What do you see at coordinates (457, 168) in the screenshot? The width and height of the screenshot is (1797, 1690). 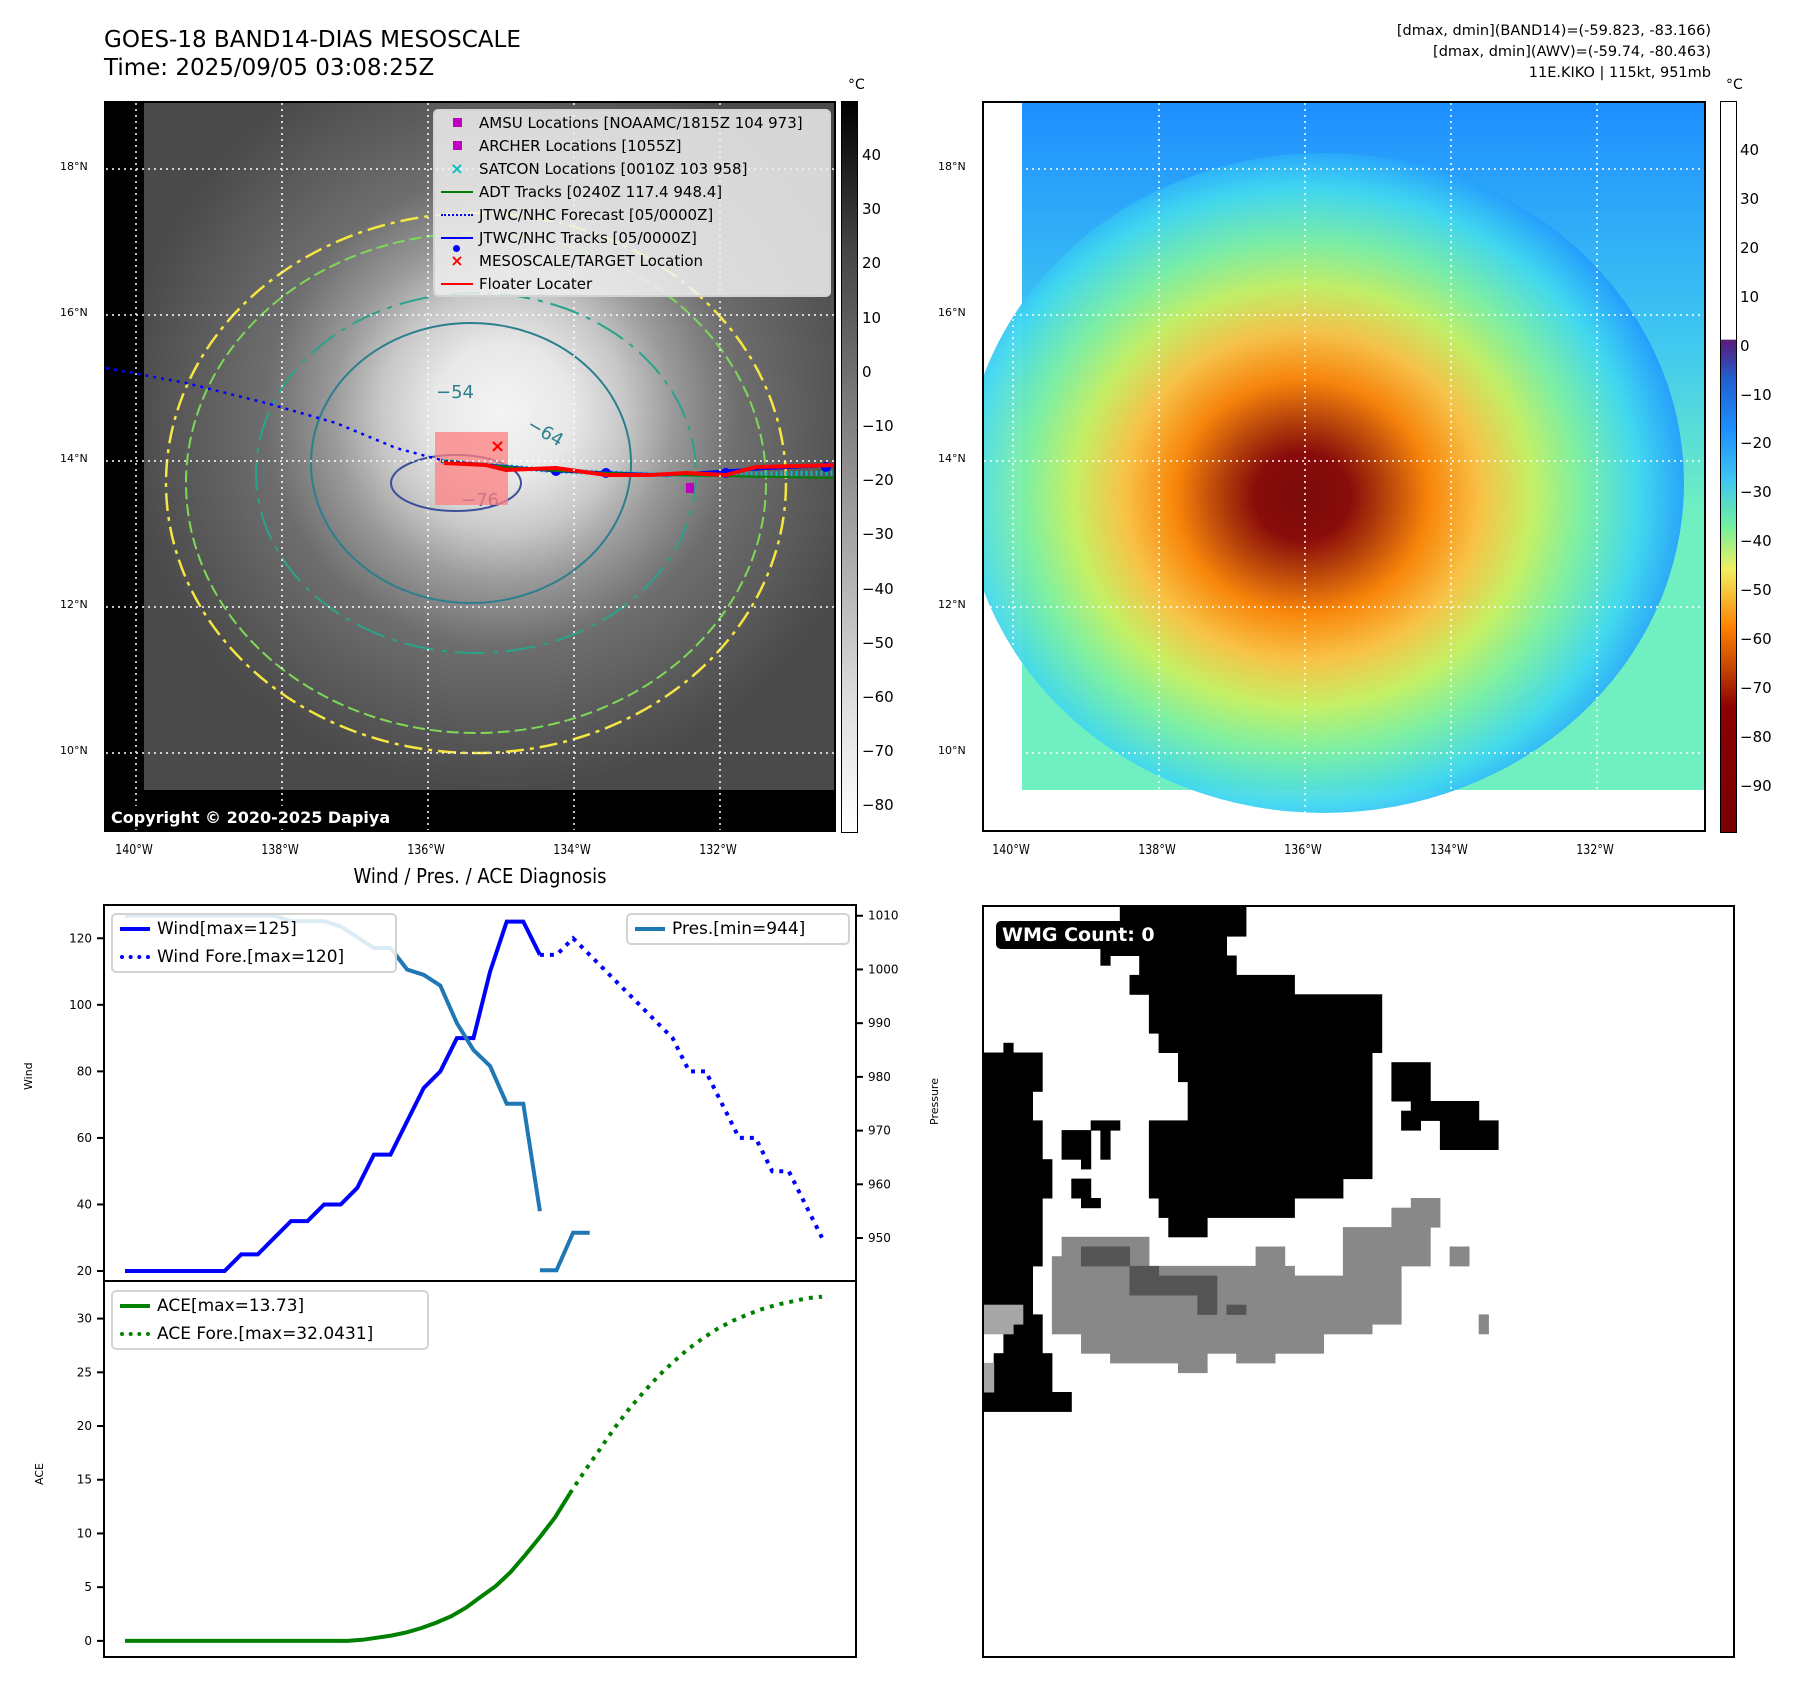 I see `x-marker-icon: ×` at bounding box center [457, 168].